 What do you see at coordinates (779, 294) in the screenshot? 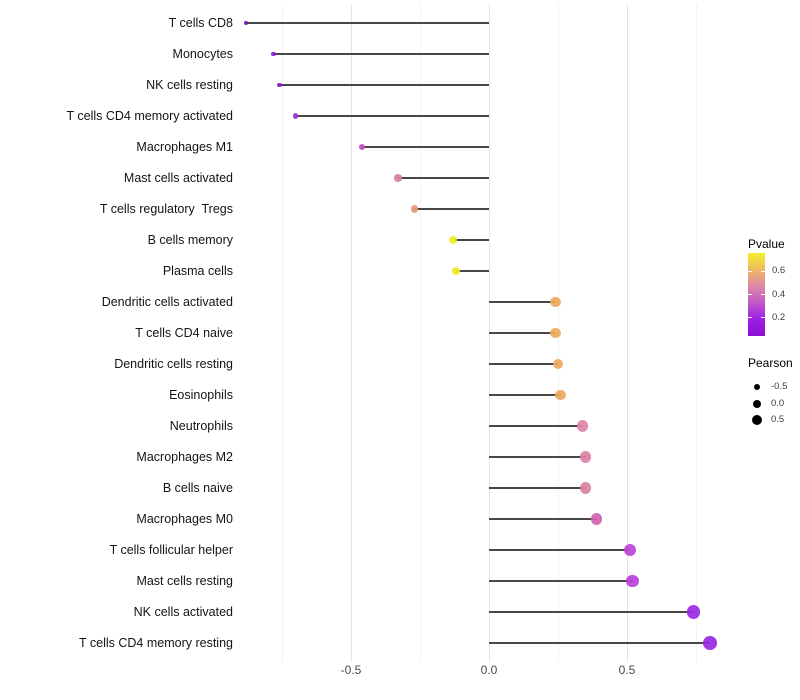
I see `colorbar-tick-label: 0.4` at bounding box center [779, 294].